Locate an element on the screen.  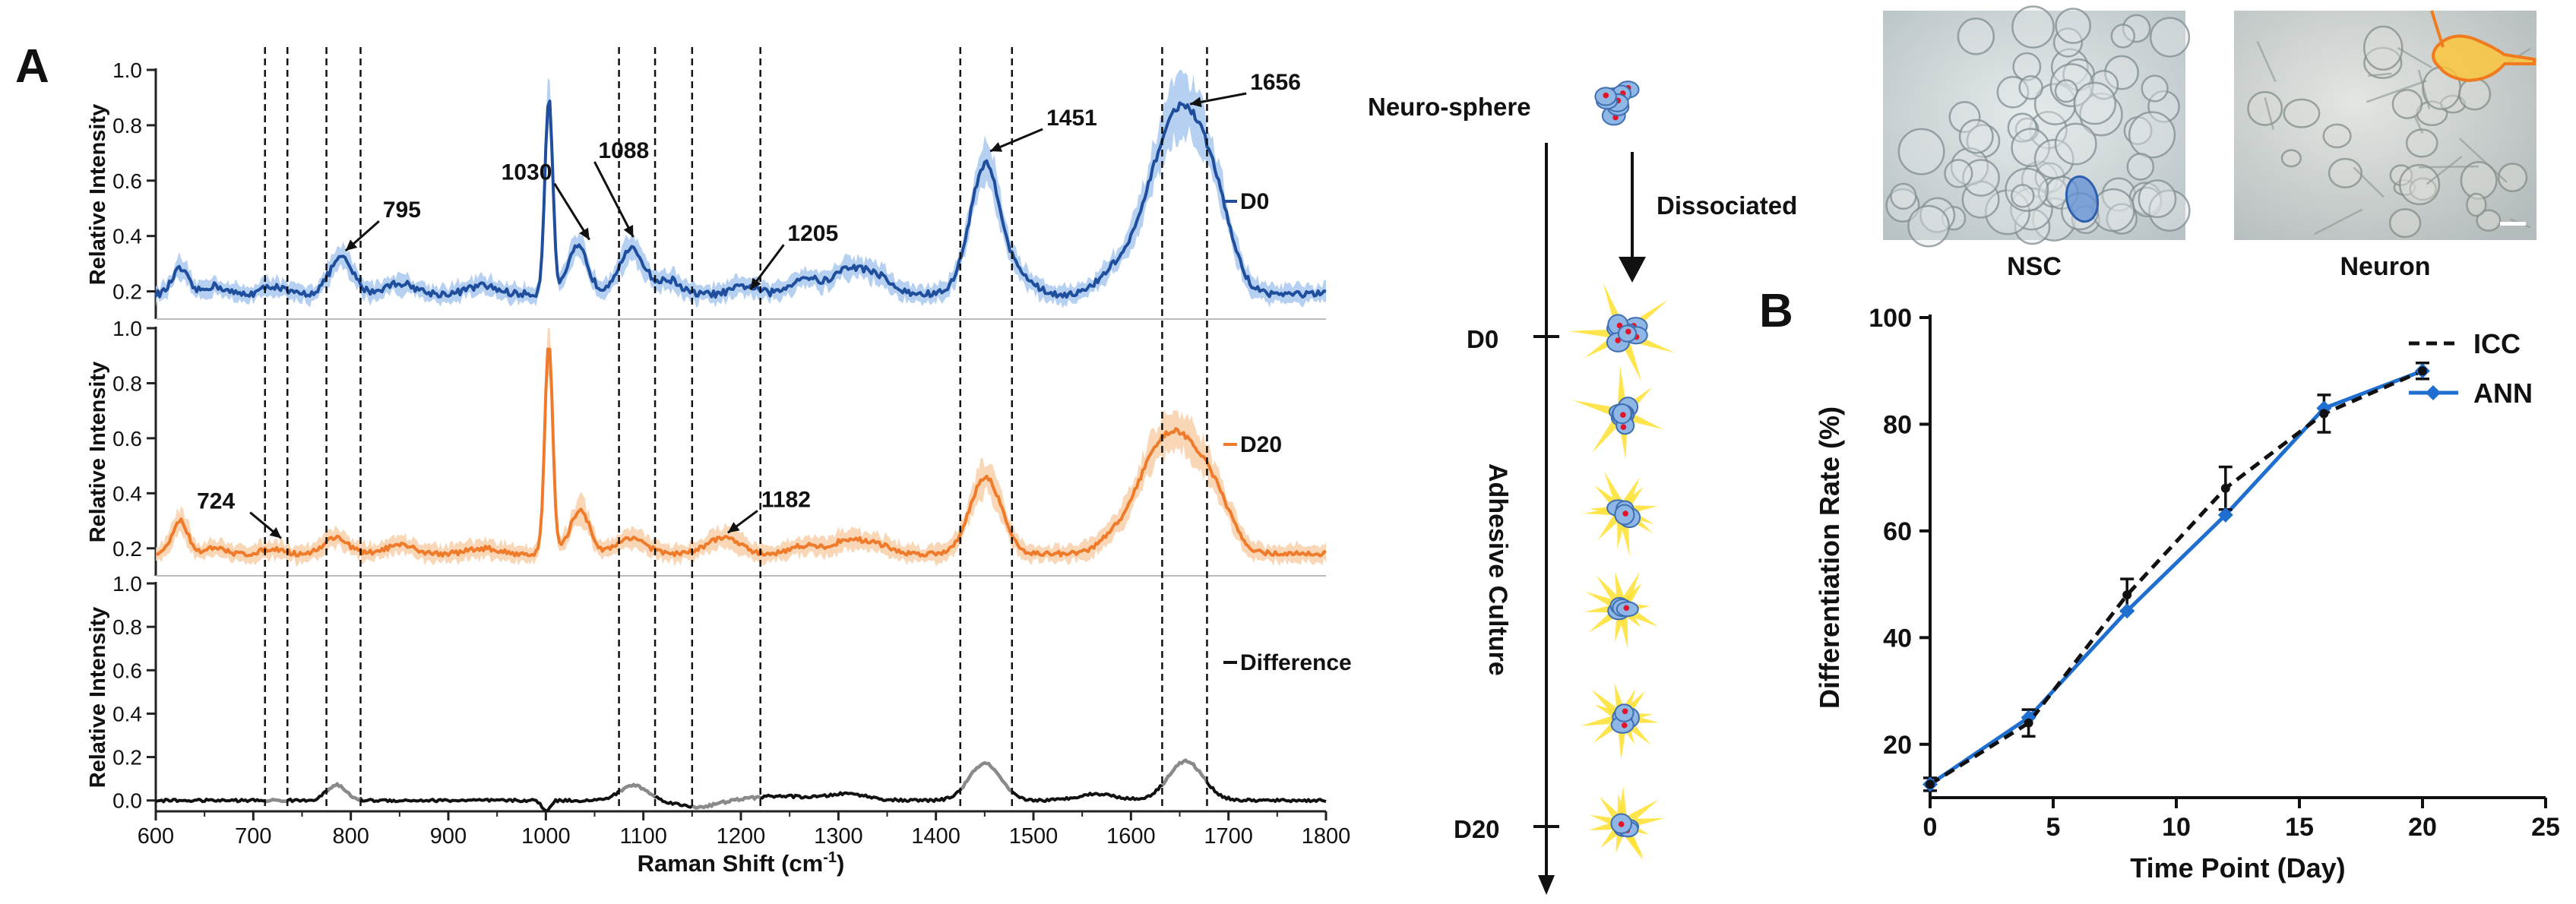
nsc-cell-texture is located at coordinates (2038, 126).